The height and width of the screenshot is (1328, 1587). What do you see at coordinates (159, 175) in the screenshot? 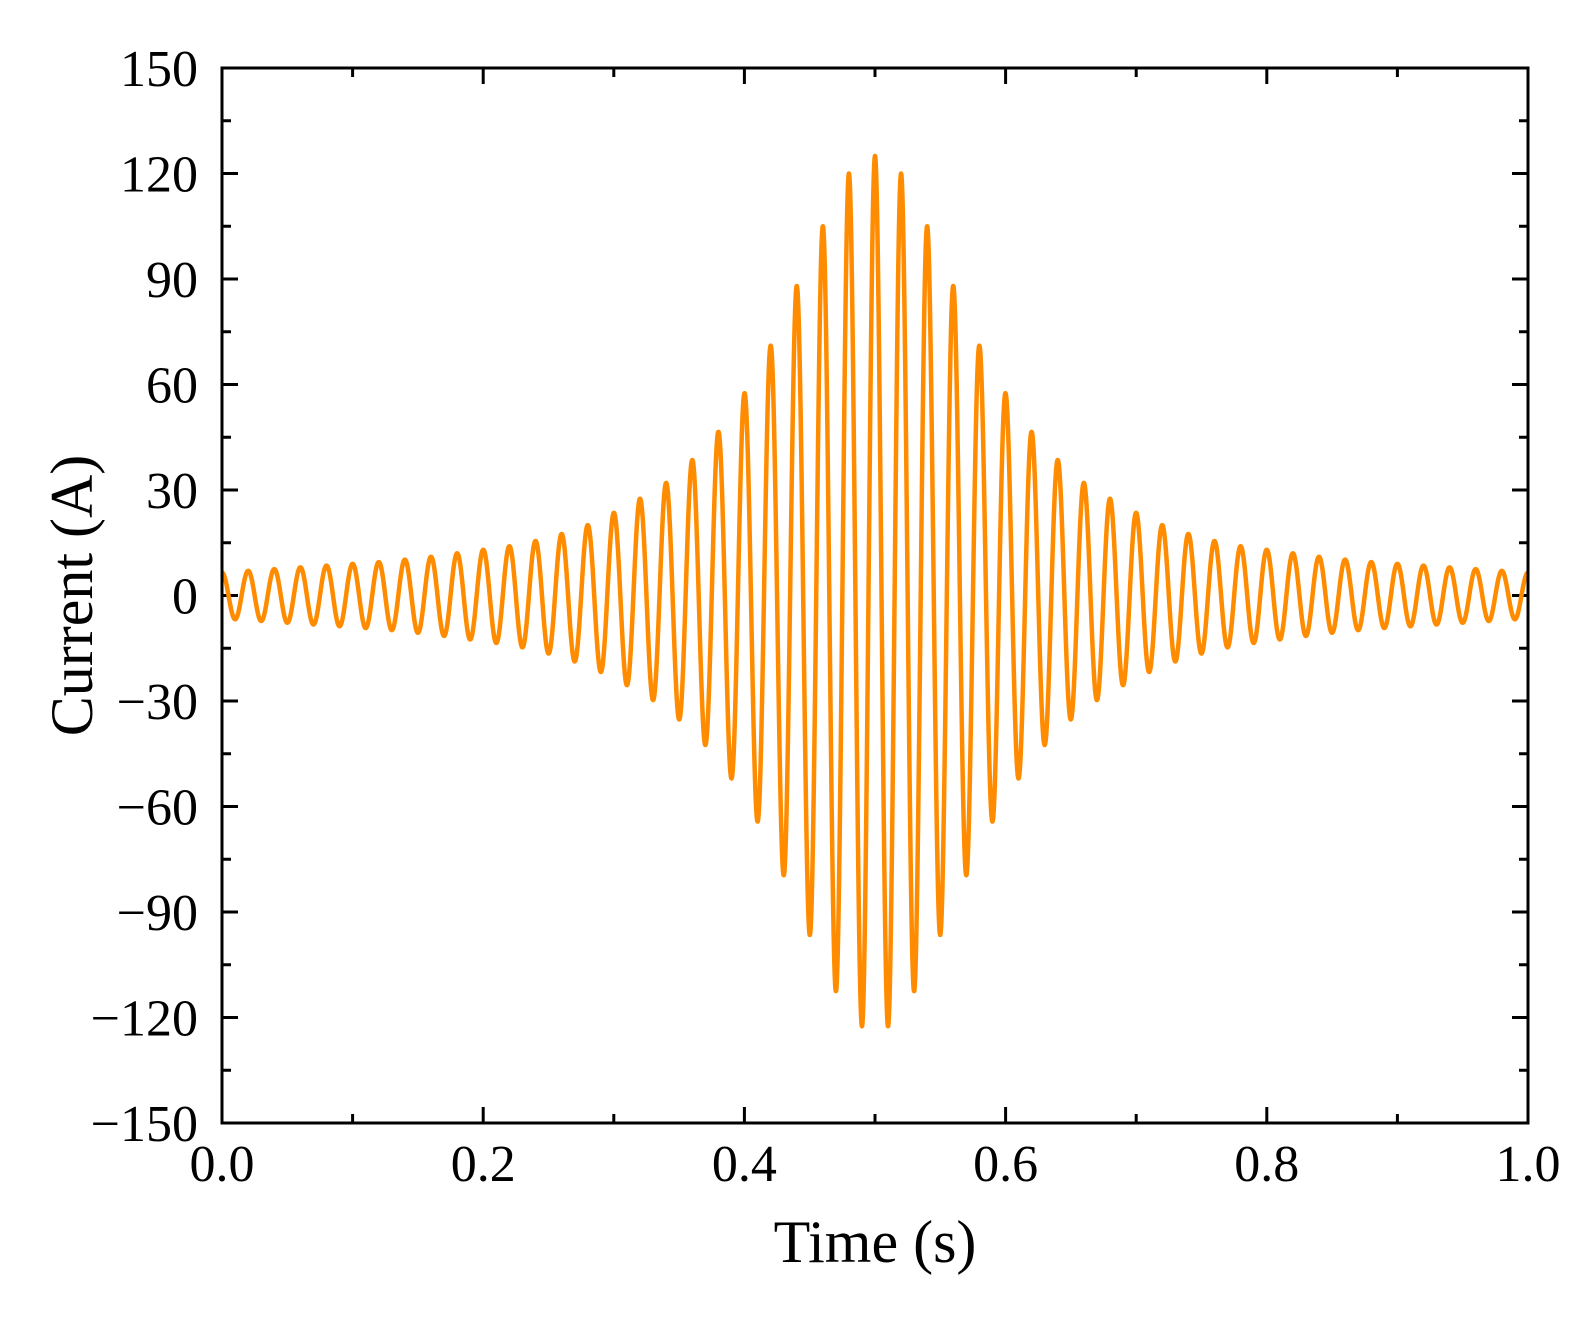
I see `y-tick-label: 120` at bounding box center [159, 175].